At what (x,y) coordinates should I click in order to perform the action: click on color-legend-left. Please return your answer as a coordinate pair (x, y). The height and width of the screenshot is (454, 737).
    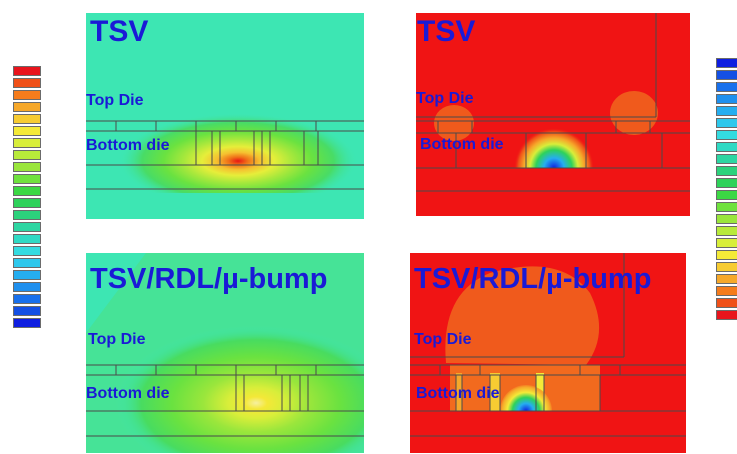
    Looking at the image, I should click on (27, 197).